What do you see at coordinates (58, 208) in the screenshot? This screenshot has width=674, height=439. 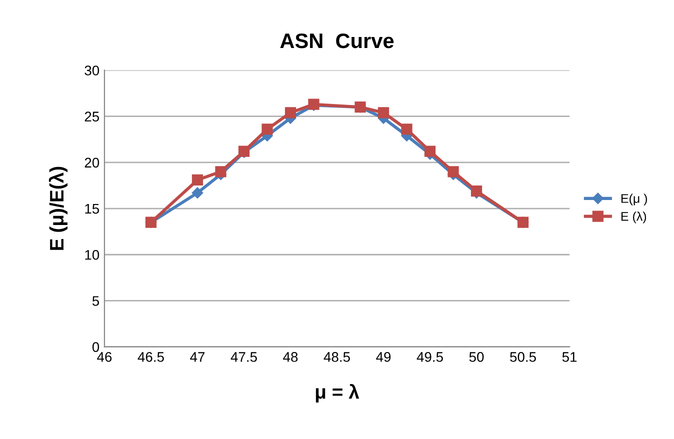 I see `y-axis-title: E (μ)/E(λ)` at bounding box center [58, 208].